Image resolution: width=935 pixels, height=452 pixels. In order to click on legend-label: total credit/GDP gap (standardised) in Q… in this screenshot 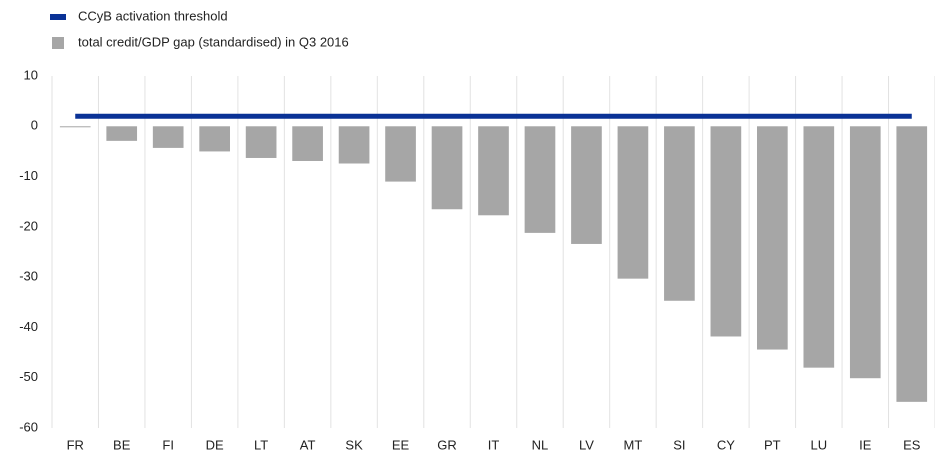, I will do `click(213, 41)`.